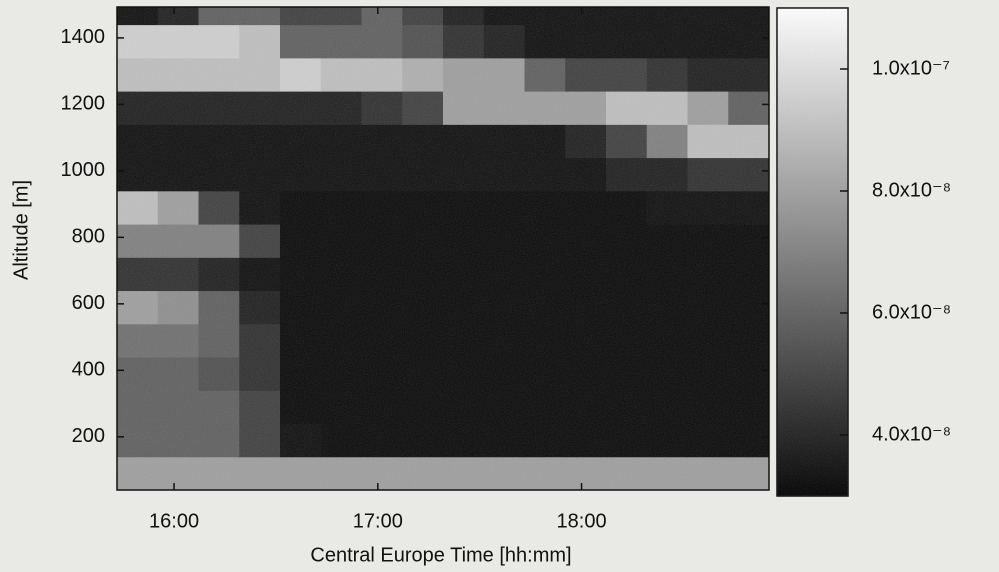  Describe the element at coordinates (88, 303) in the screenshot. I see `y-tick-label: 600` at that location.